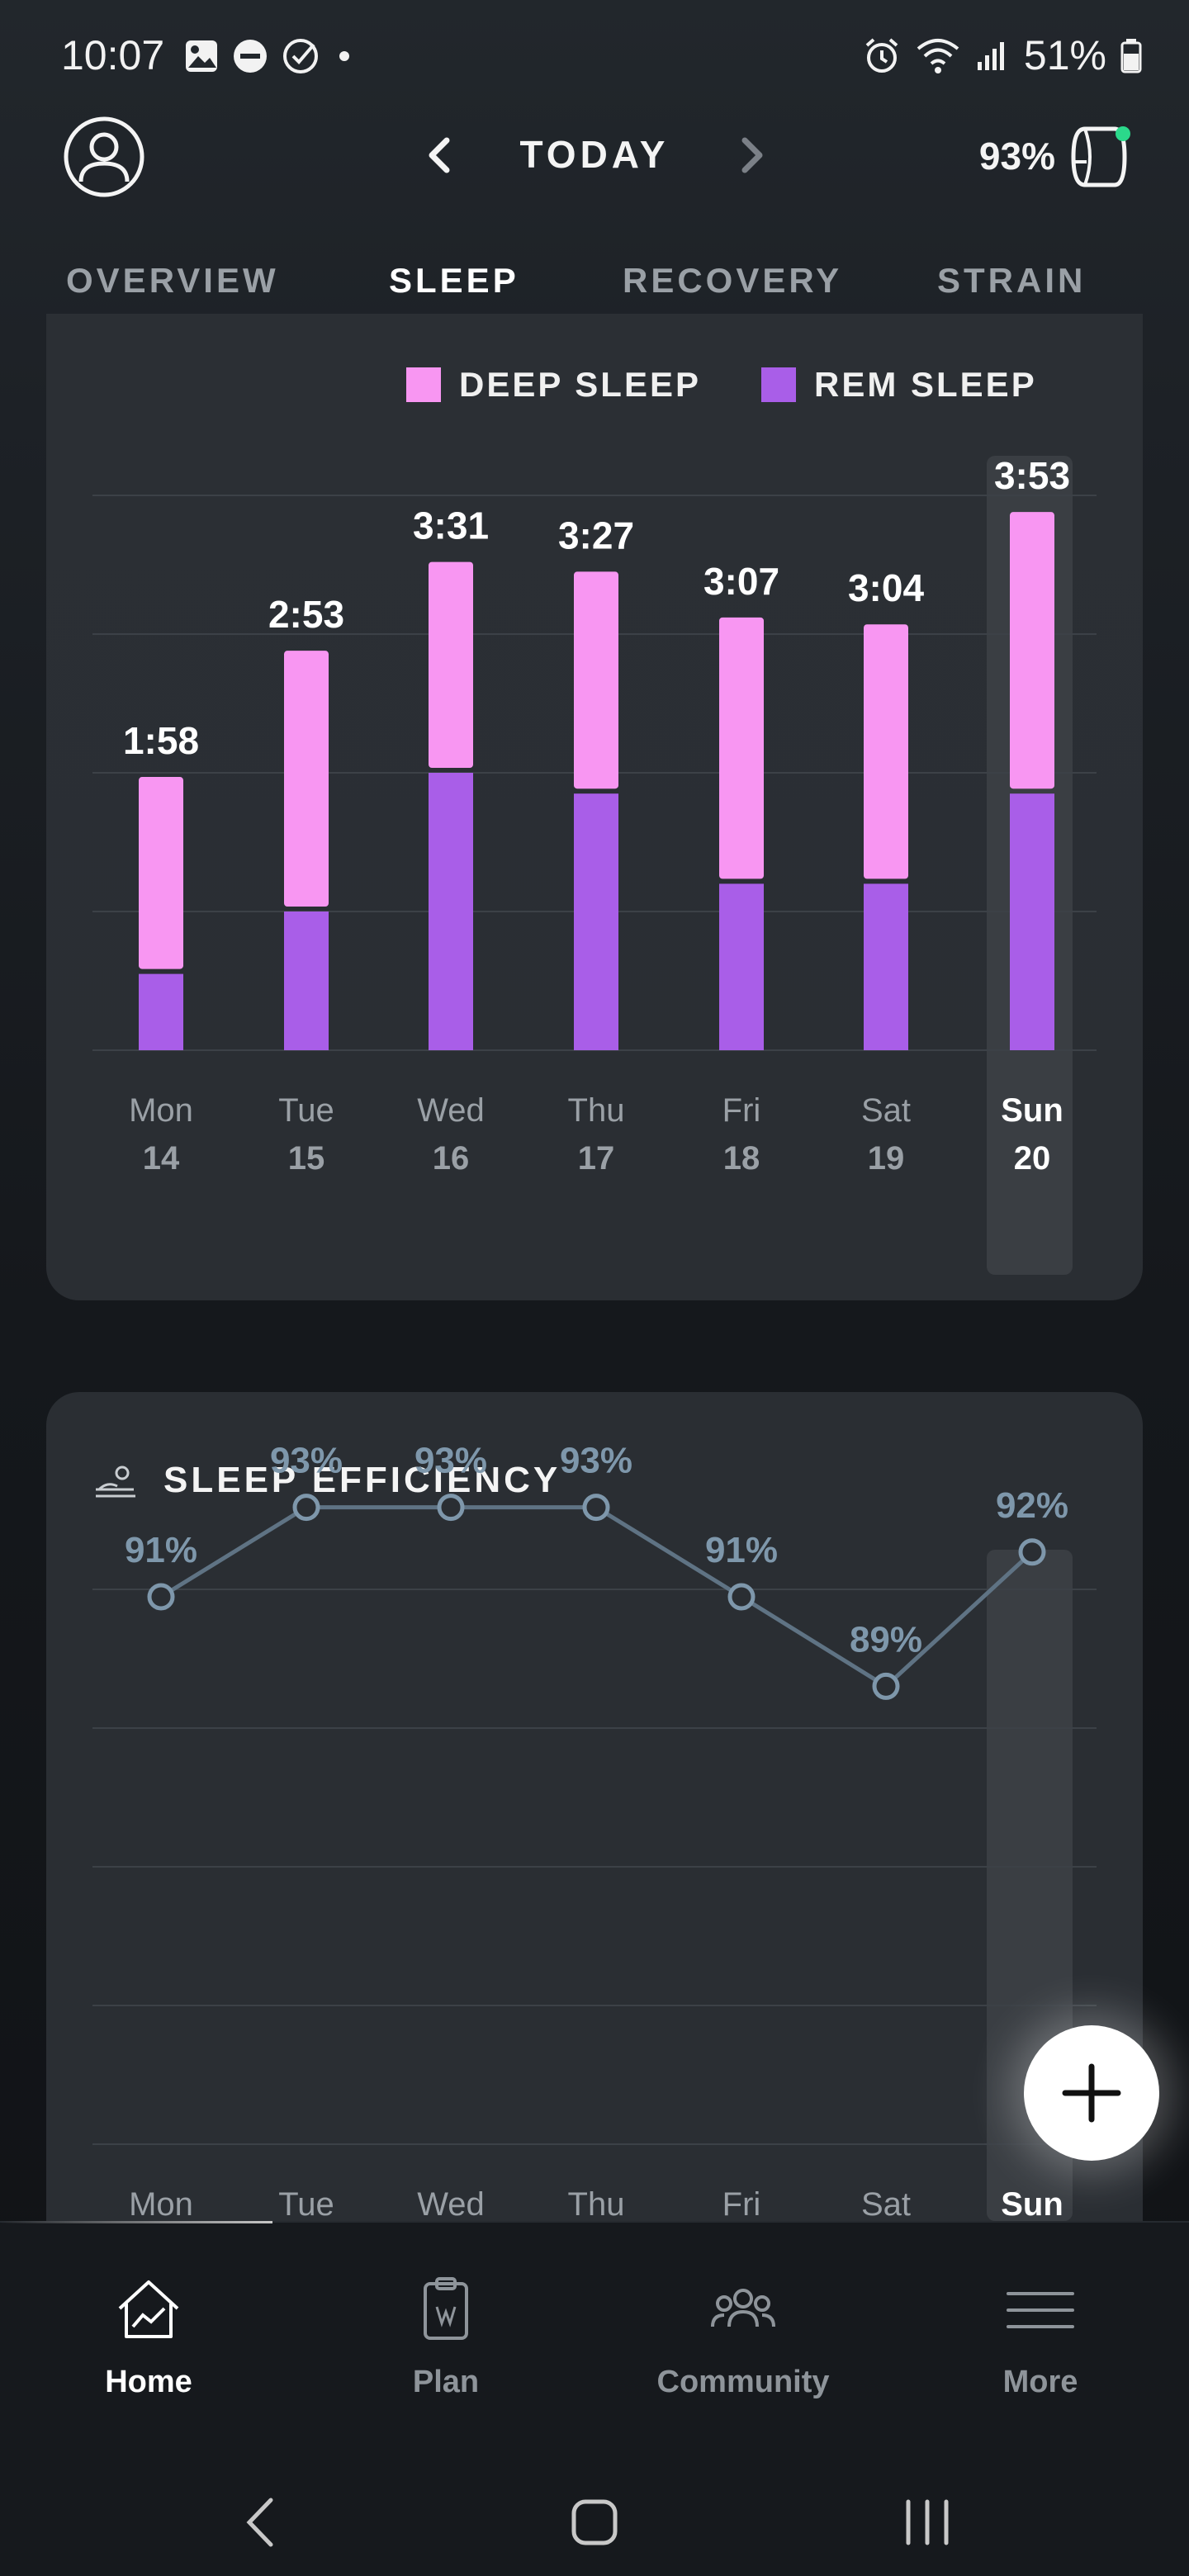  What do you see at coordinates (596, 535) in the screenshot?
I see `bar-total-label: 3:27` at bounding box center [596, 535].